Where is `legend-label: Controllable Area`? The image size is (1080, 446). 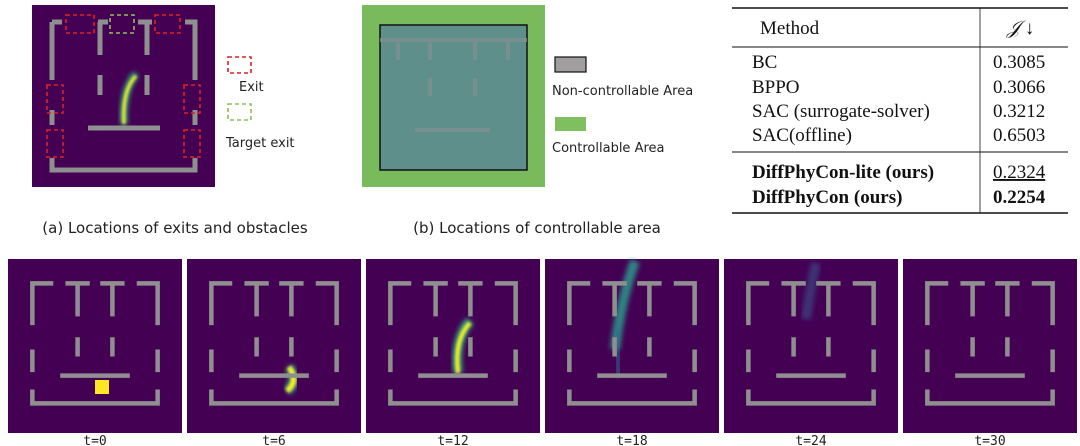 legend-label: Controllable Area is located at coordinates (608, 148).